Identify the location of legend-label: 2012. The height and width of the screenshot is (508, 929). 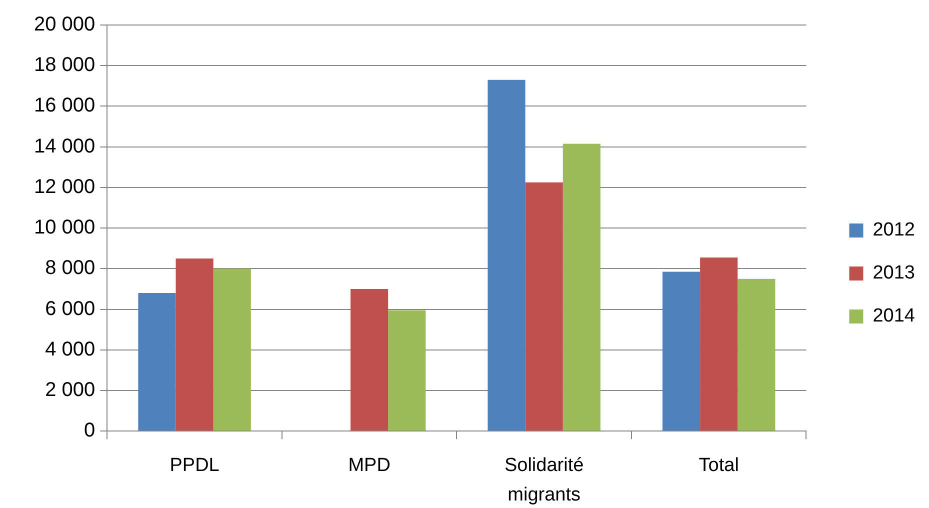
(894, 230).